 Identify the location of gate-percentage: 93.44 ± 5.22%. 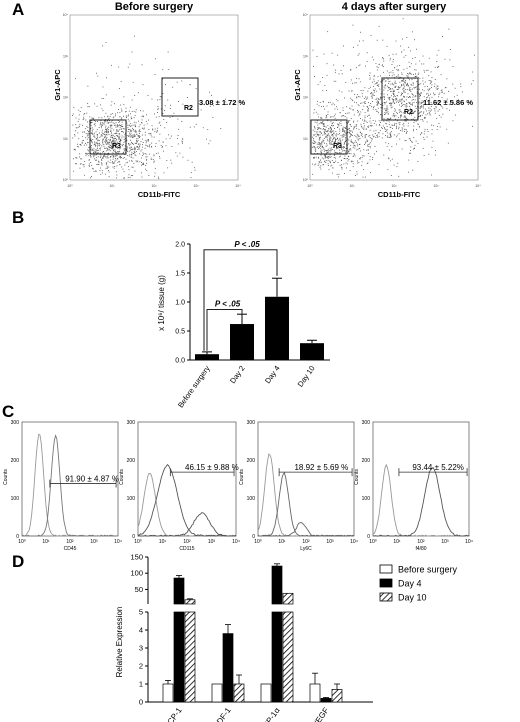
(438, 467).